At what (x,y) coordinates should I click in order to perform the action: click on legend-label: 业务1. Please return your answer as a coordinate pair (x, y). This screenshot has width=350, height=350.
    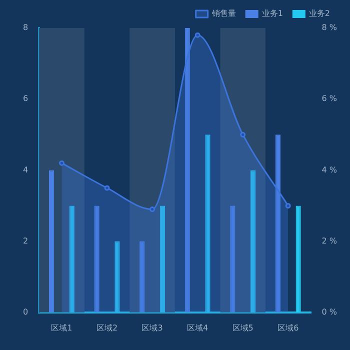
    Looking at the image, I should click on (272, 13).